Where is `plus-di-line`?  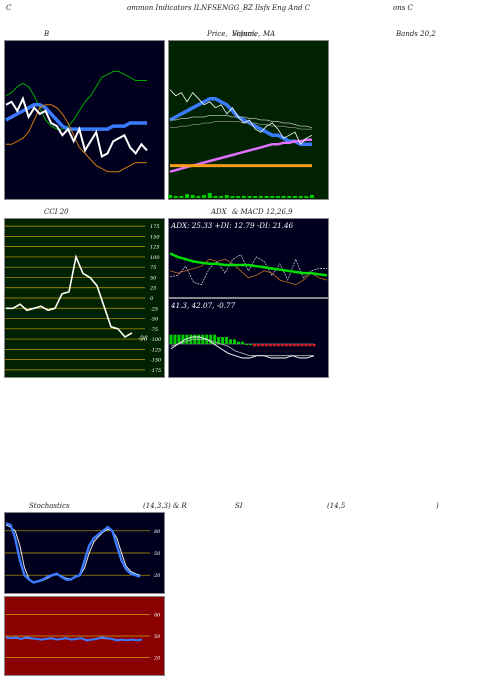
plus-di-line is located at coordinates (248, 272).